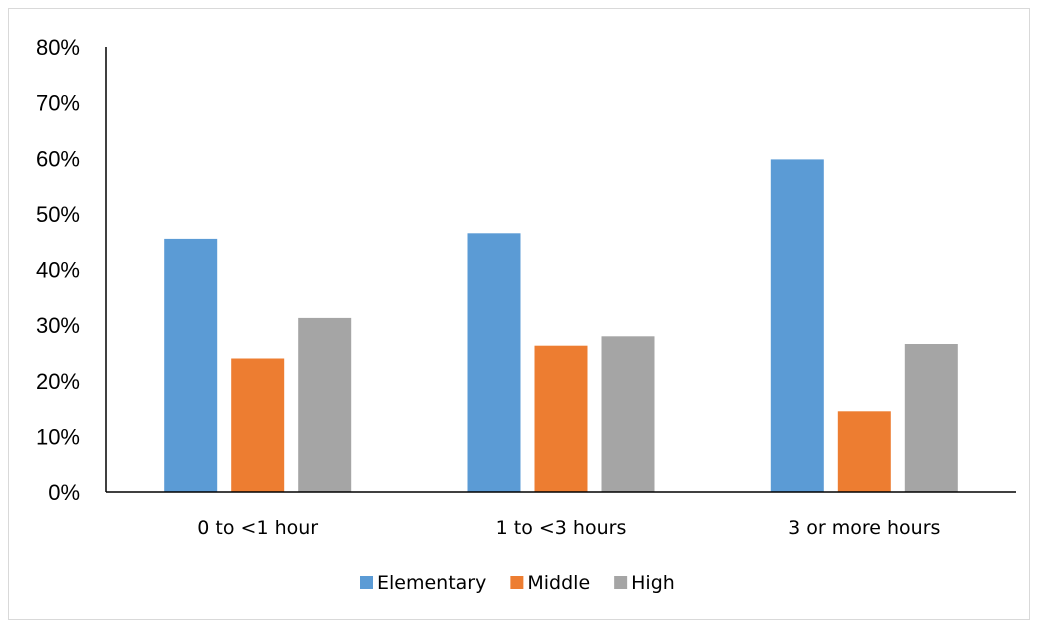  I want to click on y-tick-label: 80%, so click(58, 47).